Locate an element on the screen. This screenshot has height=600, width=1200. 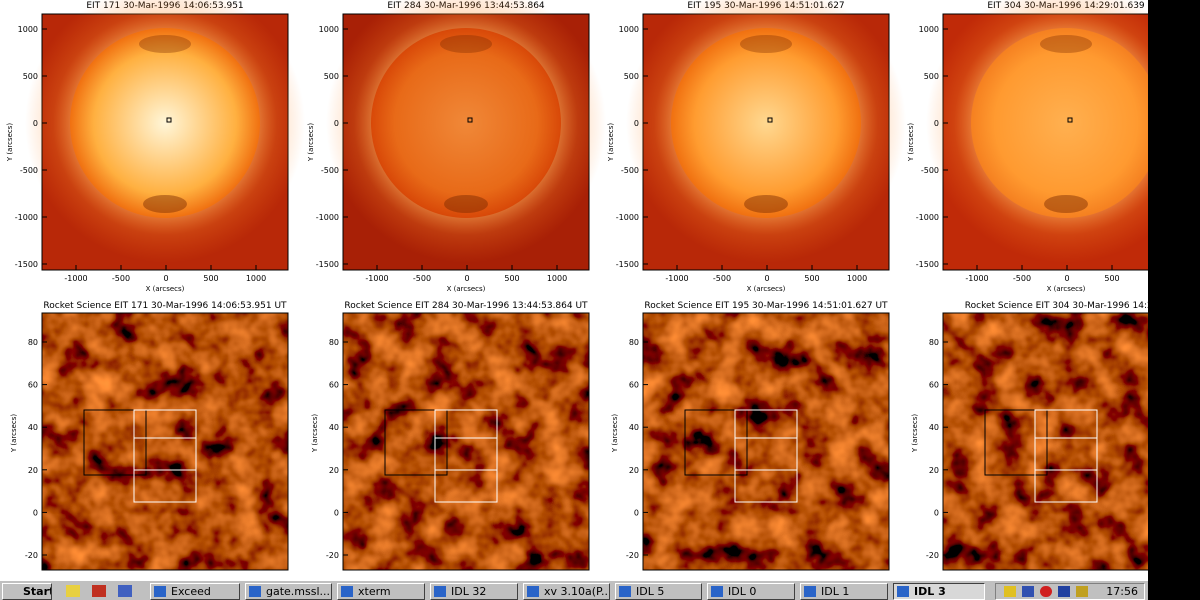
taskbar-button: IDL 0 is located at coordinates (751, 591).